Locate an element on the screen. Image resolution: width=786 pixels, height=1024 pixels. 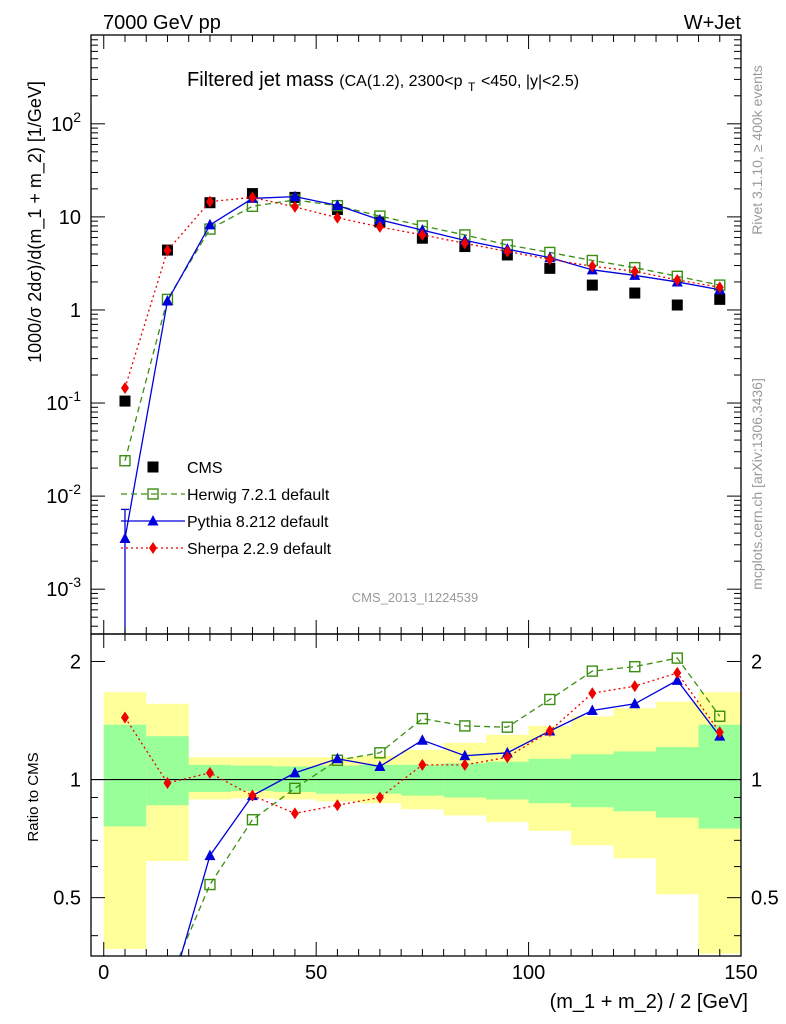
main-title-suffix-b: <450, |y|<2.5) is located at coordinates (530, 81).